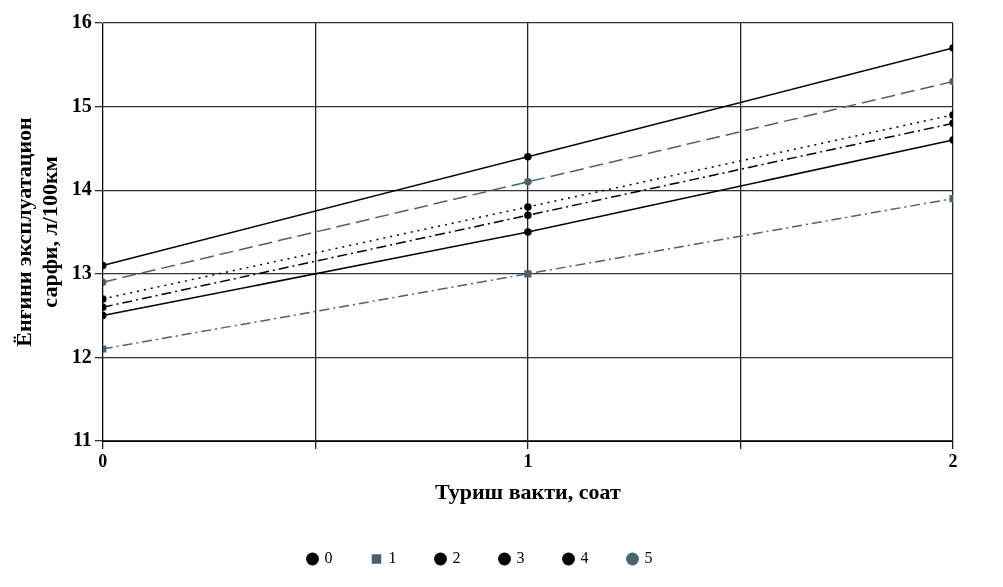 Image resolution: width=1003 pixels, height=587 pixels. I want to click on legend-label: 2, so click(456, 558).